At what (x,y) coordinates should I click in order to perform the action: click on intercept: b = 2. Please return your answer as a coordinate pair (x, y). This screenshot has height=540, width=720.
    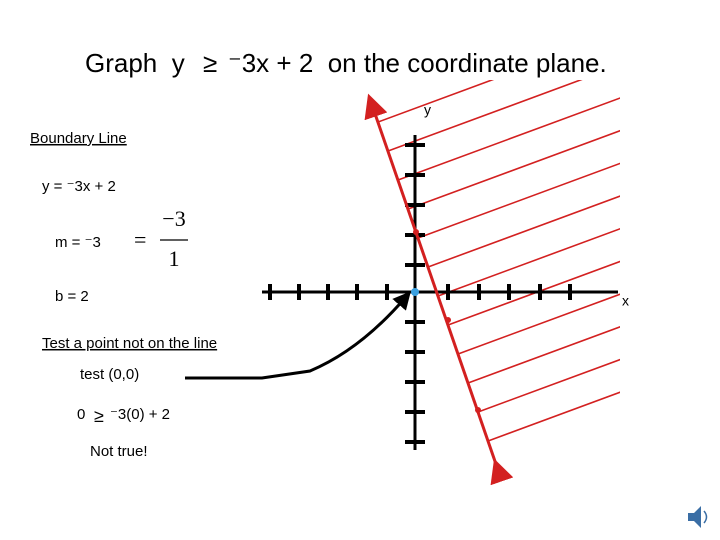
    Looking at the image, I should click on (72, 296).